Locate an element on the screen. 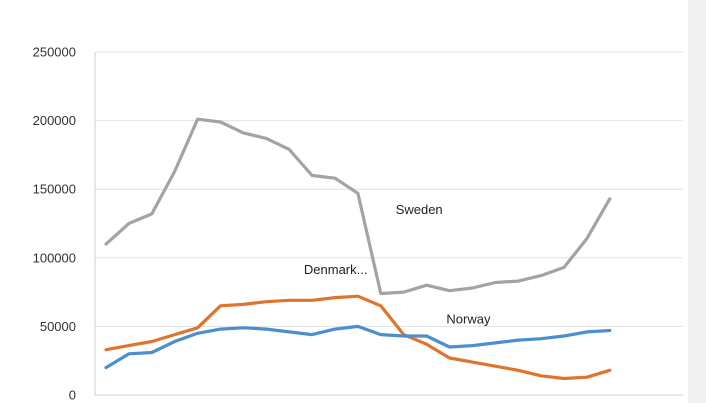 Image resolution: width=706 pixels, height=403 pixels. y-tick-label: 200000 is located at coordinates (54, 120).